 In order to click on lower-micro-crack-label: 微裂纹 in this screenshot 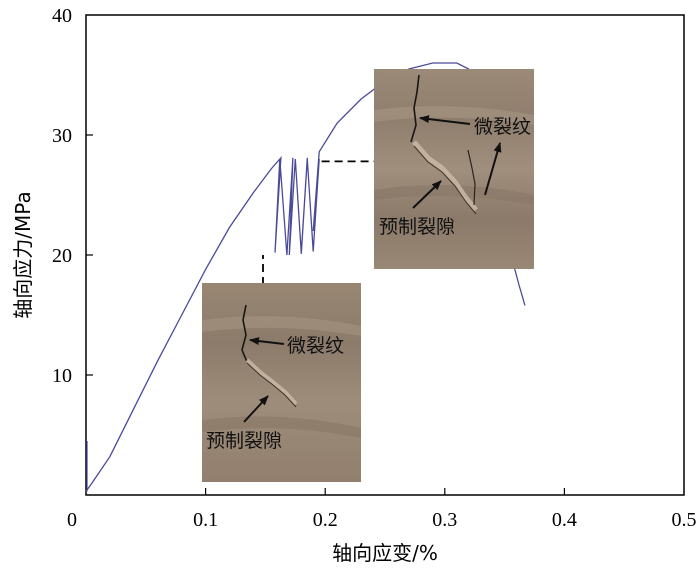, I will do `click(315, 346)`.